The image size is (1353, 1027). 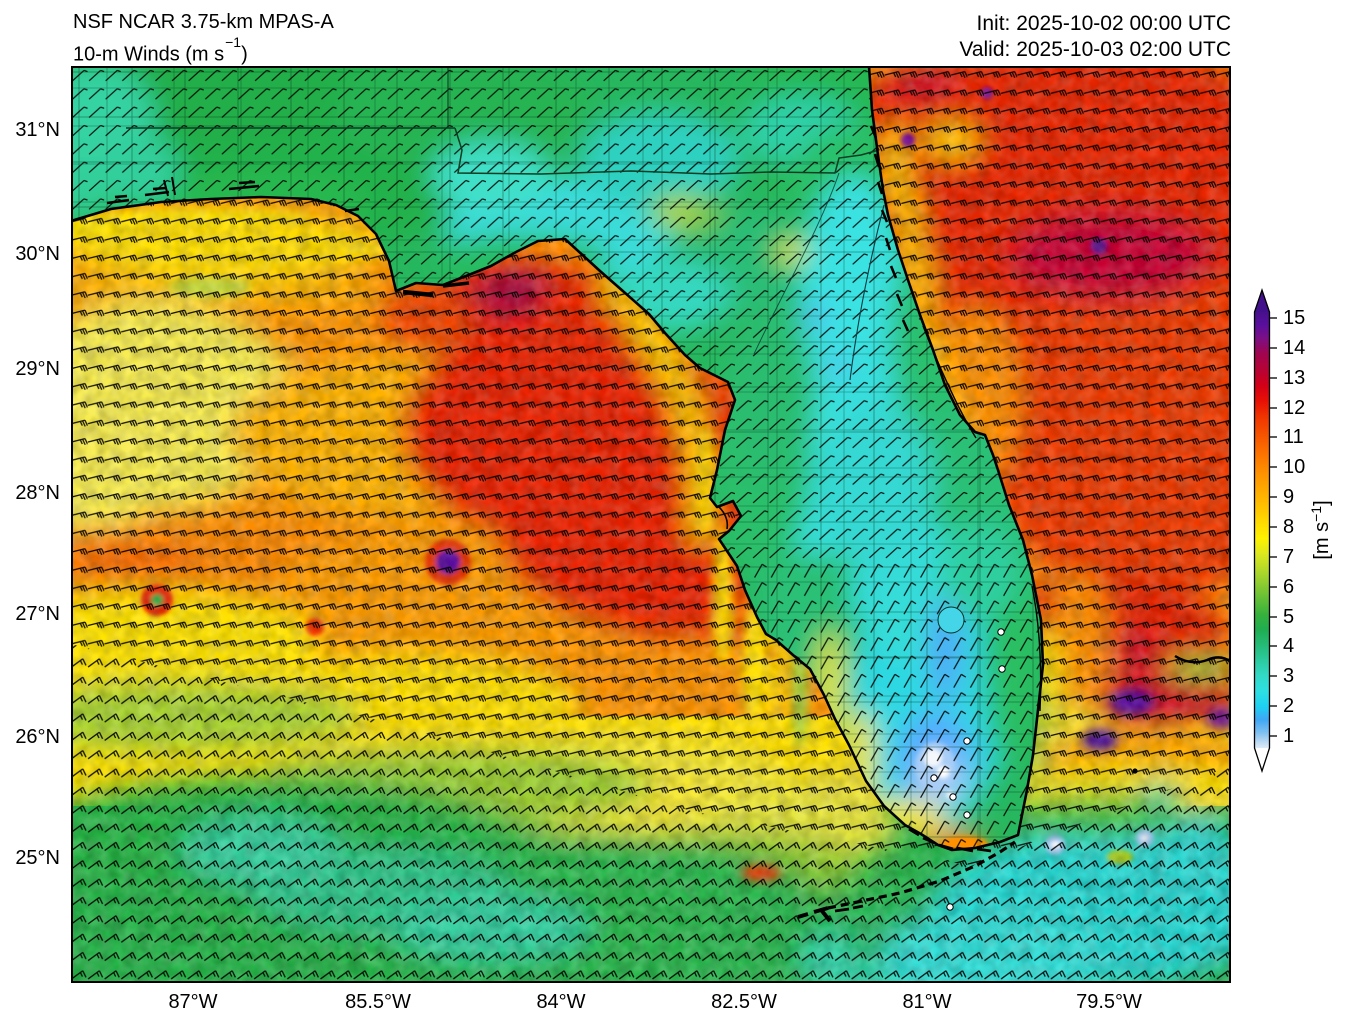 I want to click on svg-text: 3, so click(x=1288, y=676).